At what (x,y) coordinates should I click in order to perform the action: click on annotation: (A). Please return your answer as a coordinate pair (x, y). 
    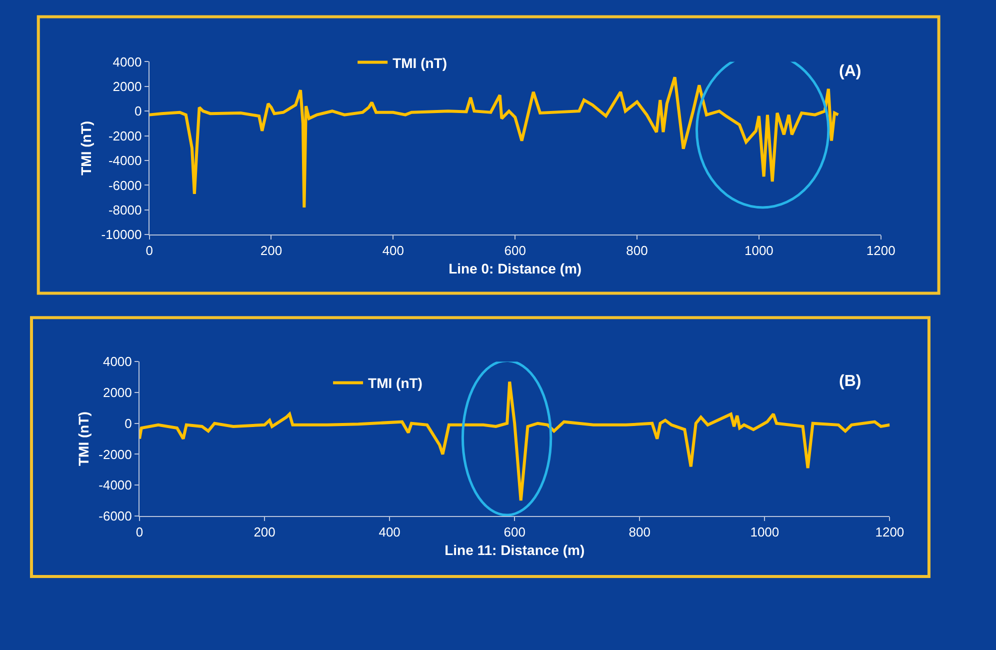
    Looking at the image, I should click on (850, 71).